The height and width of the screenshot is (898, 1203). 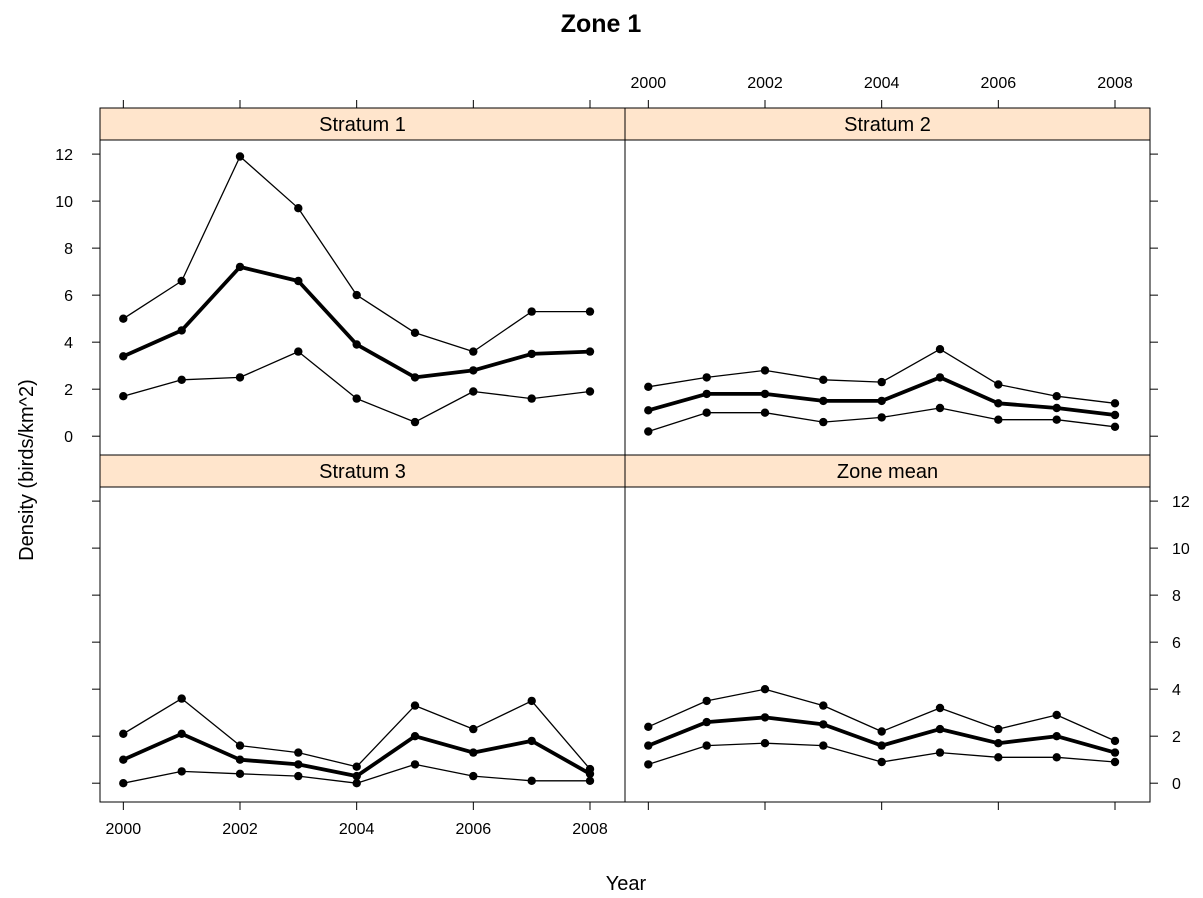 I want to click on point-lower-stratum-1-2007, so click(x=531, y=398).